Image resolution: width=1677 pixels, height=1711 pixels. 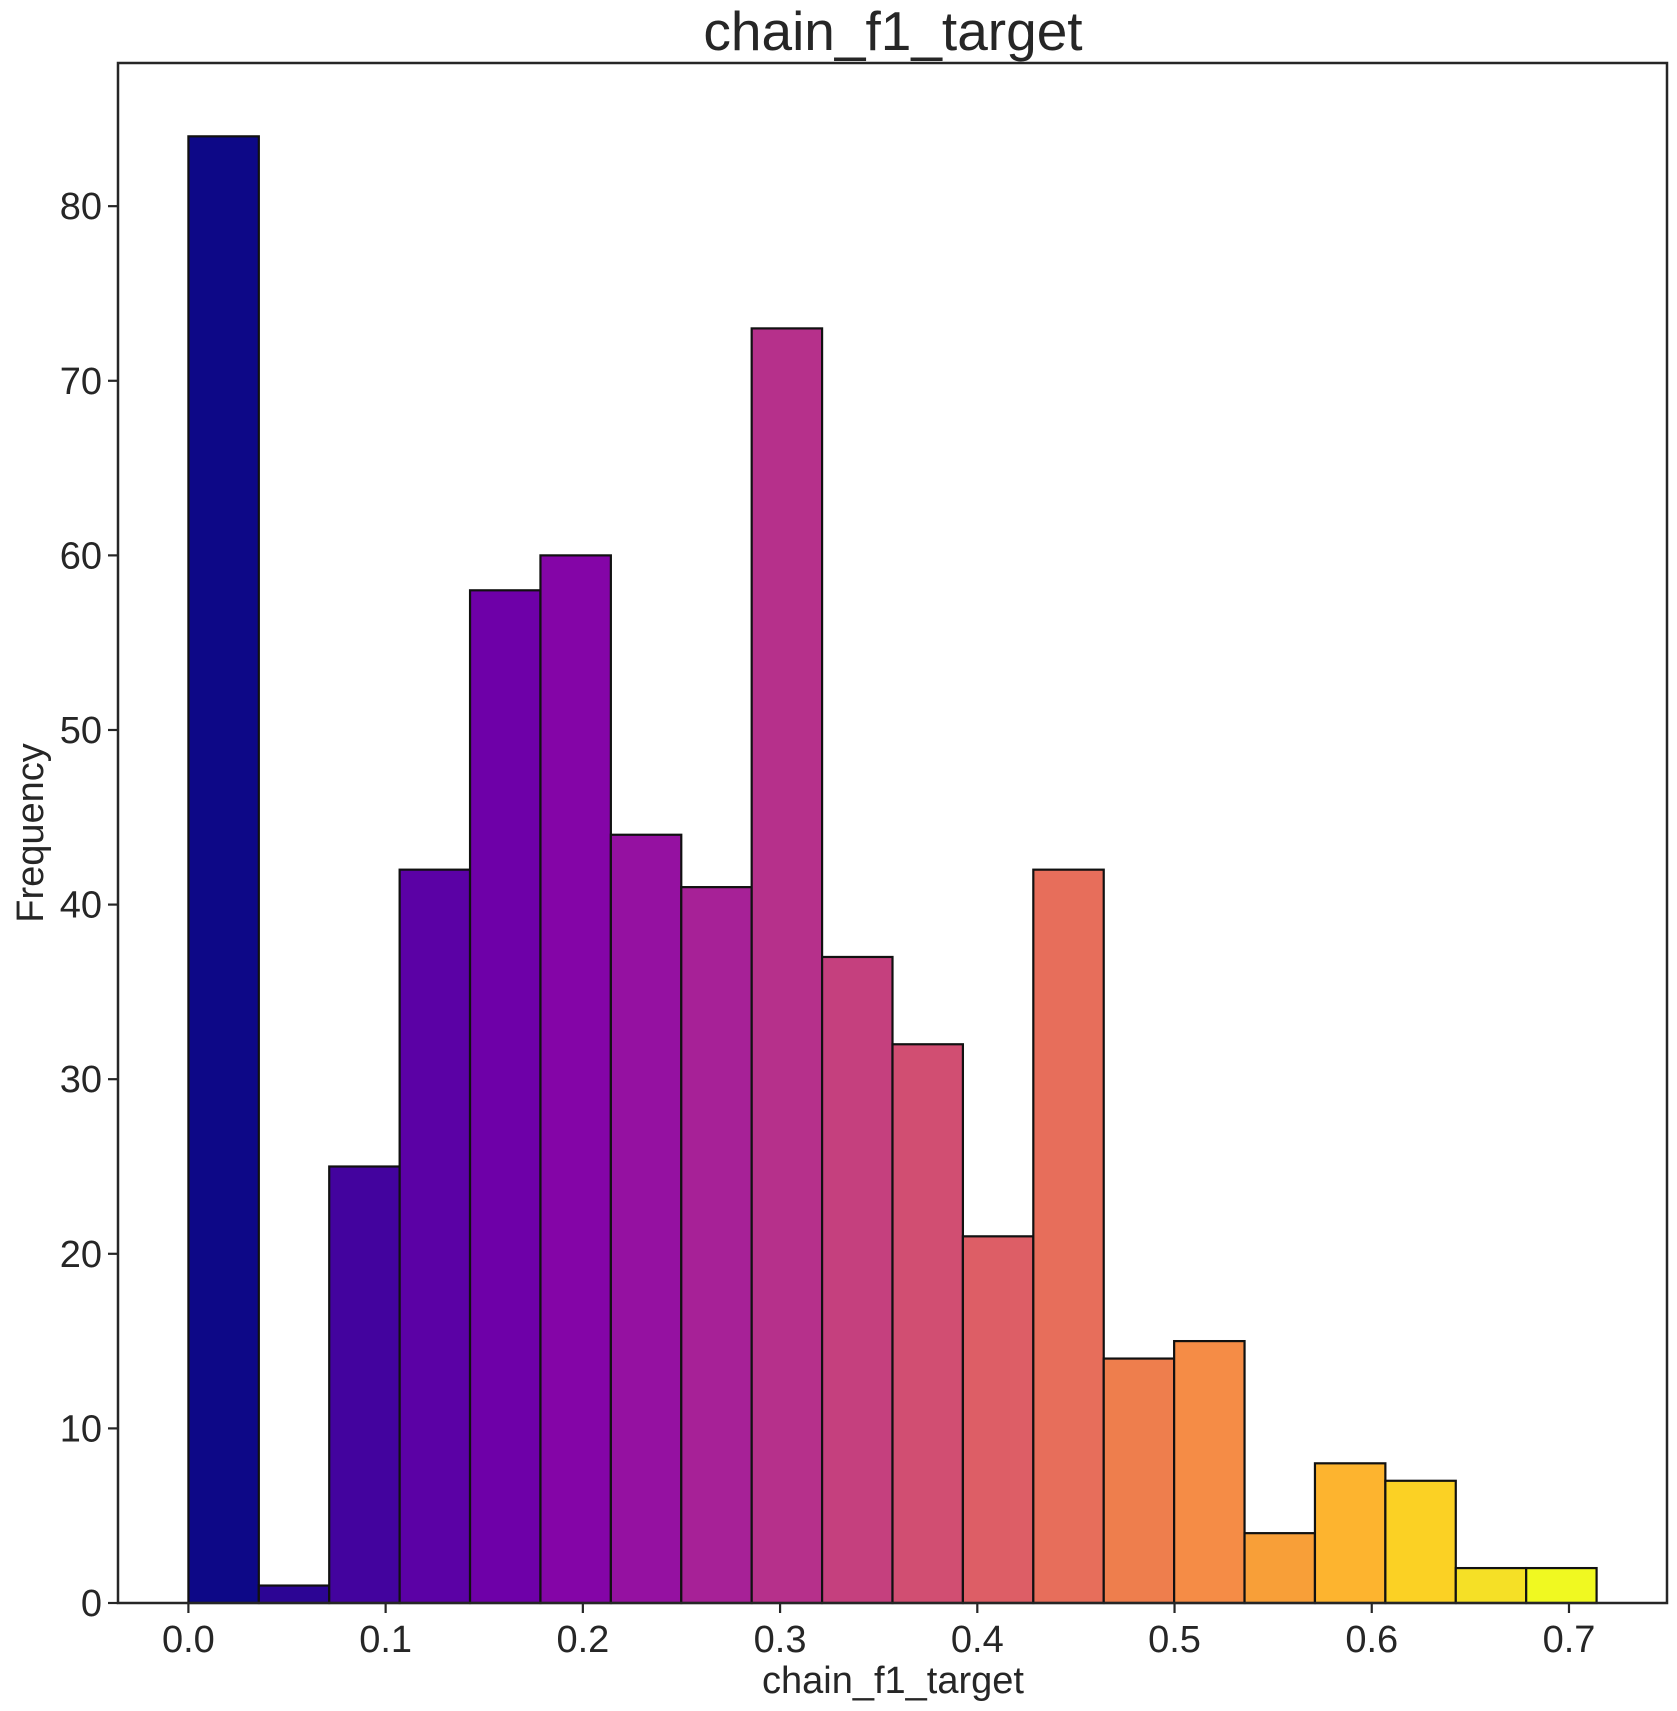 I want to click on x-tick-label: 0.0, so click(x=188, y=1640).